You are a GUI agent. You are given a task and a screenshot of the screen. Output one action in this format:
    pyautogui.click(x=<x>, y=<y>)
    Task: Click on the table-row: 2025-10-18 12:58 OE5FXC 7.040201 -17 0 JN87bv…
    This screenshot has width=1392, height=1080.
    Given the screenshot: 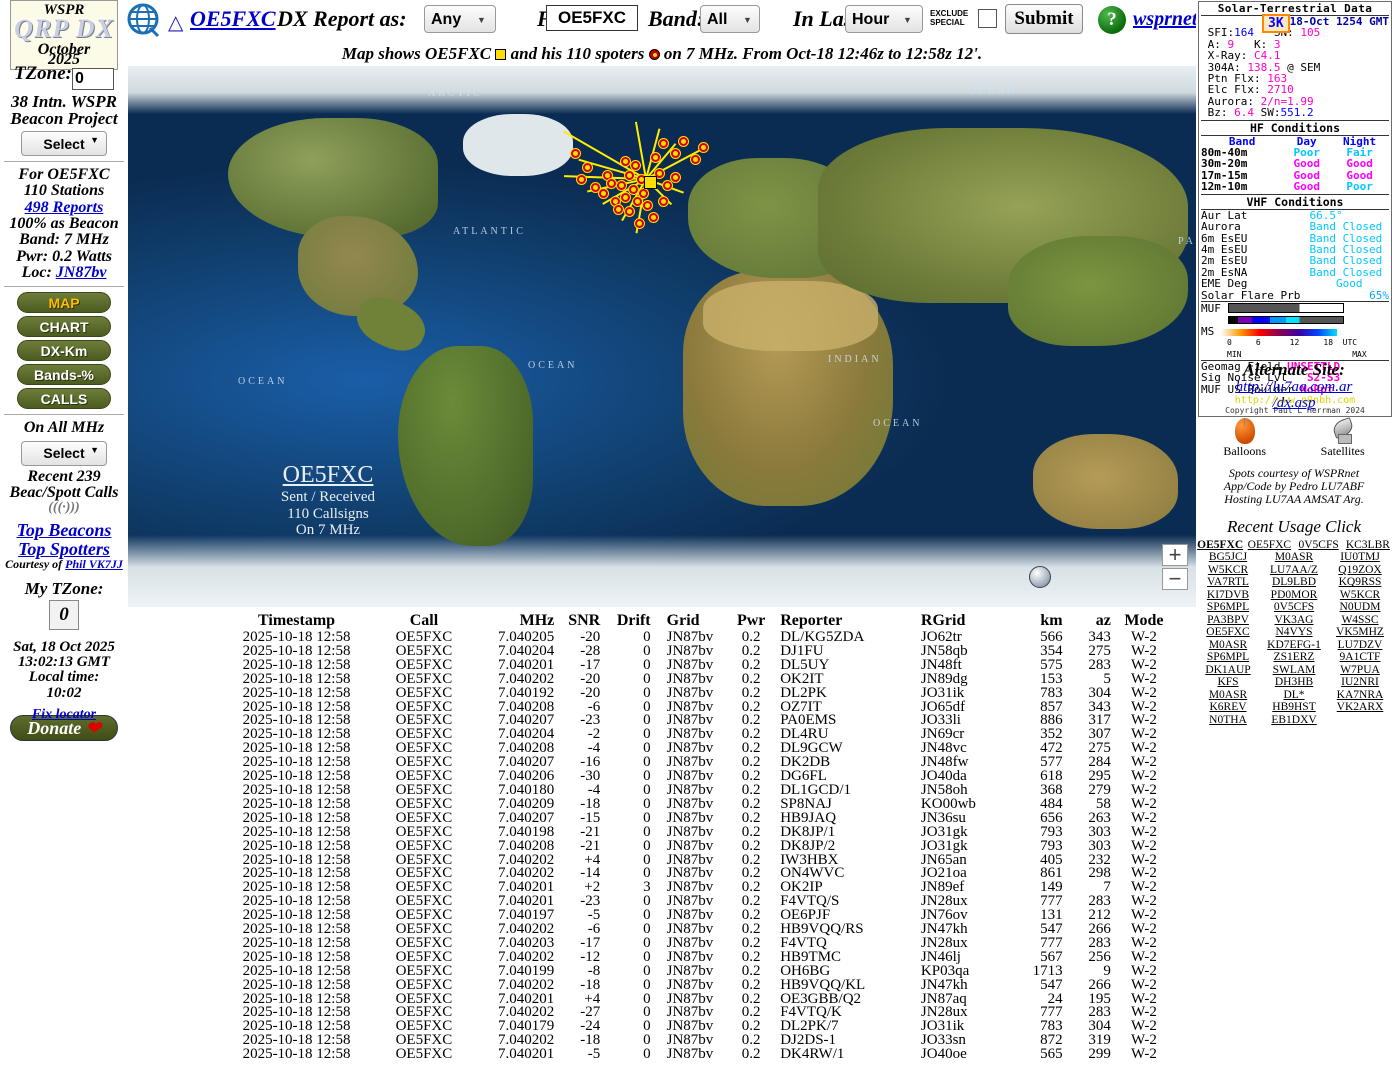 What is the action you would take?
    pyautogui.click(x=694, y=664)
    